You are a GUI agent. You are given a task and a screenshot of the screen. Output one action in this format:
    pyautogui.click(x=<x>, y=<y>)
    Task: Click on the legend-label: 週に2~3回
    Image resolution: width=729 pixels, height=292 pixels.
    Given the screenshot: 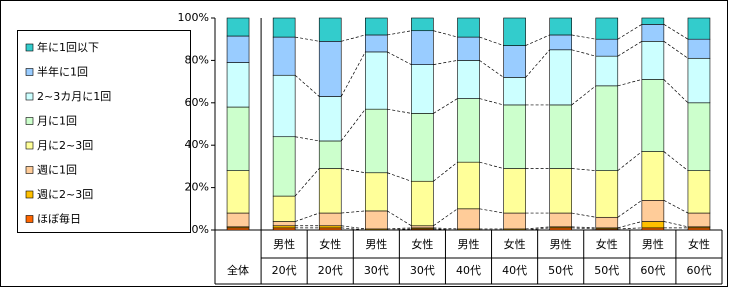 What is the action you would take?
    pyautogui.click(x=65, y=194)
    